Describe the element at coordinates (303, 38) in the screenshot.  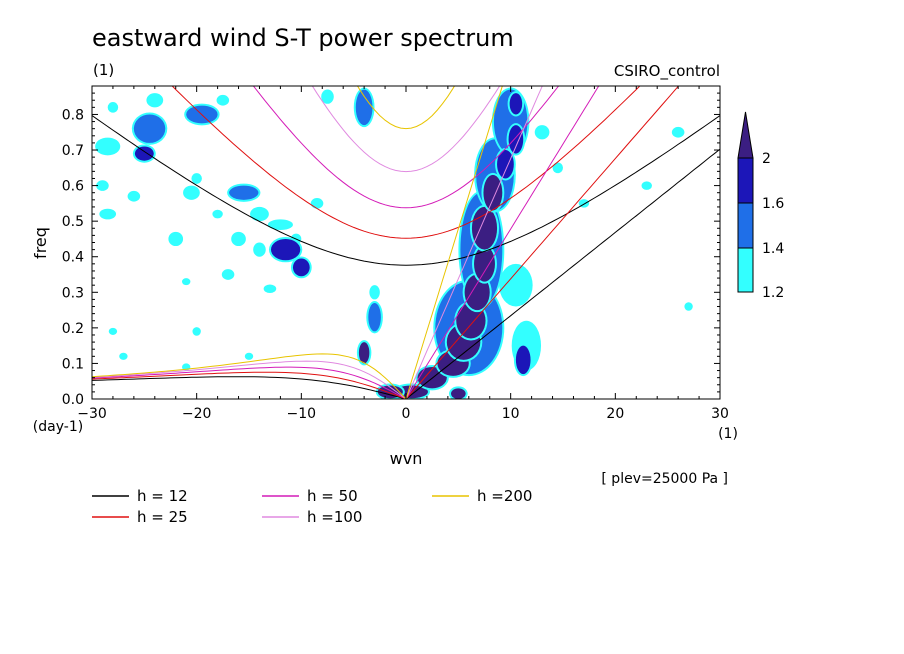
I see `chart-title: eastward wind S-T power spectrum` at that location.